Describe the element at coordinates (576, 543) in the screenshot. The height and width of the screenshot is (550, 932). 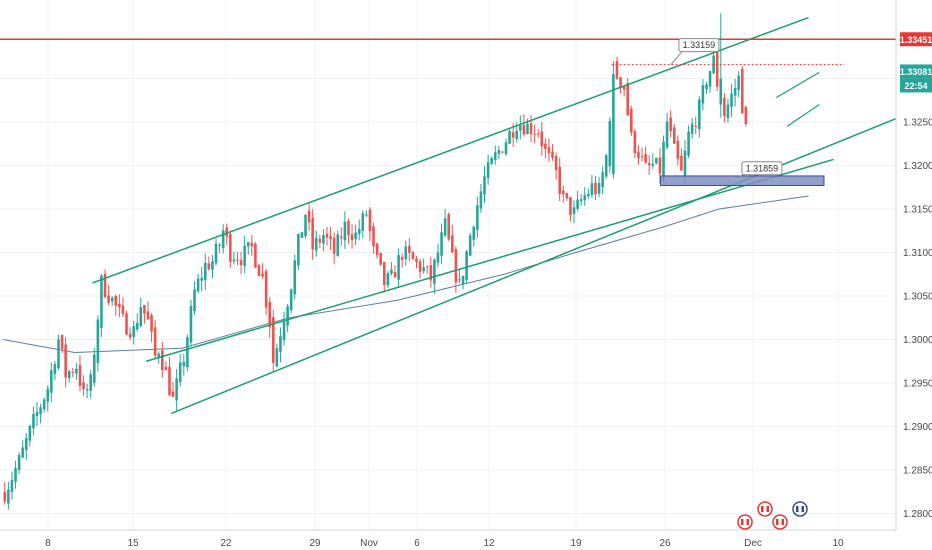
I see `time-tick-label: 19` at that location.